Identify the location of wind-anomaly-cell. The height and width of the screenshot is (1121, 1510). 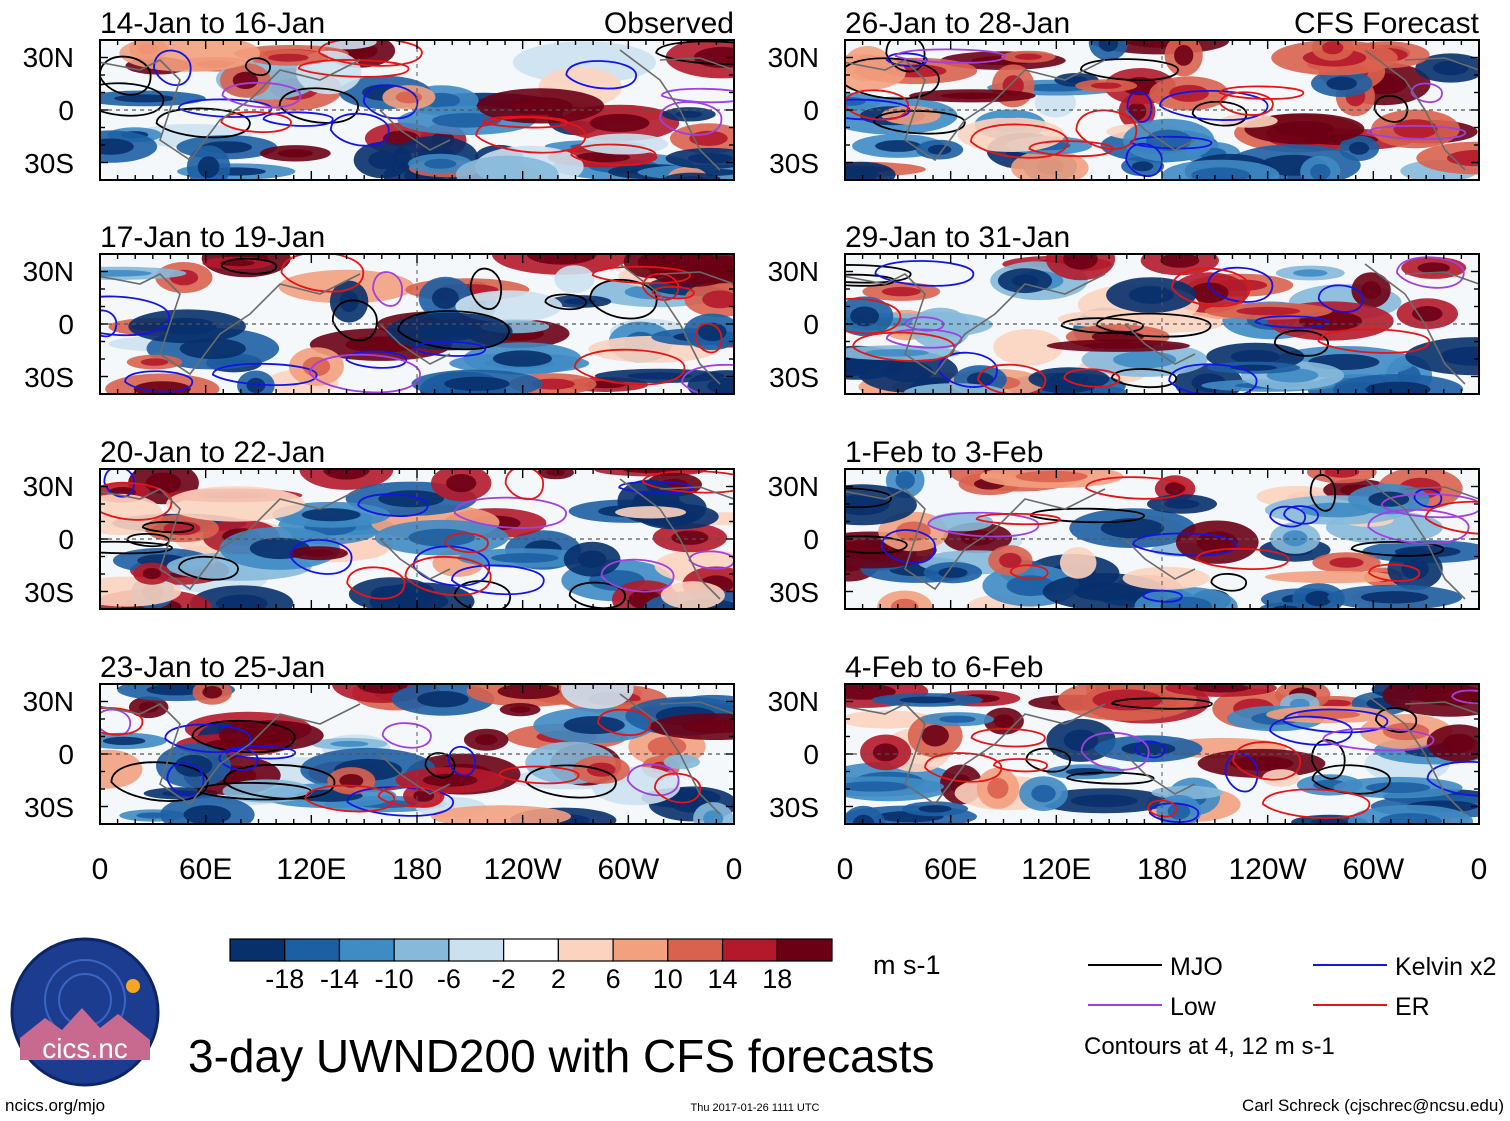
(1078, 563).